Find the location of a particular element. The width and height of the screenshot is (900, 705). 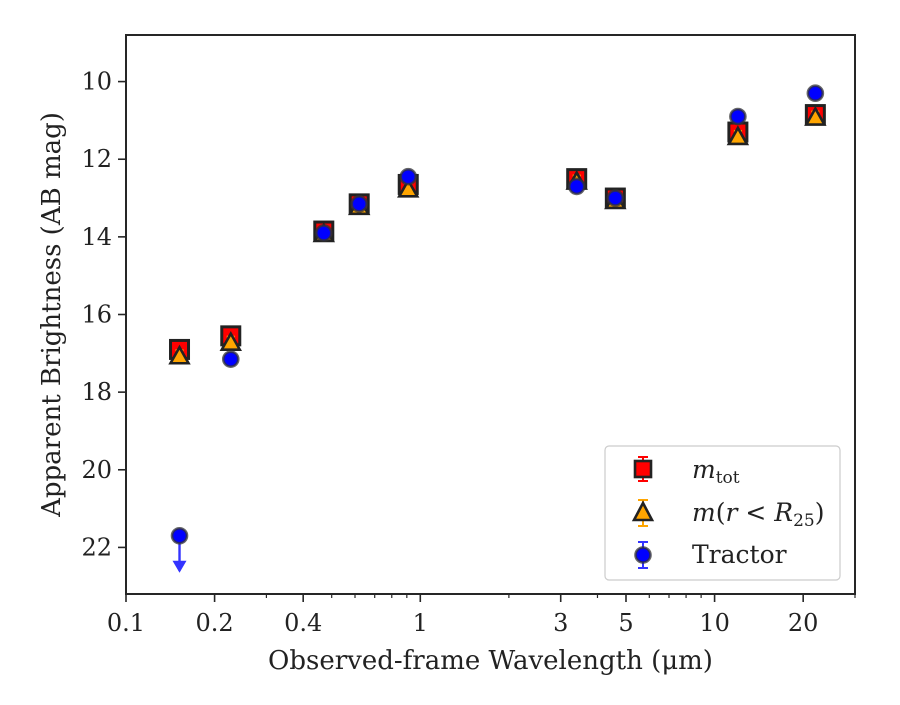

y-tick-label: 18 is located at coordinates (96, 392).